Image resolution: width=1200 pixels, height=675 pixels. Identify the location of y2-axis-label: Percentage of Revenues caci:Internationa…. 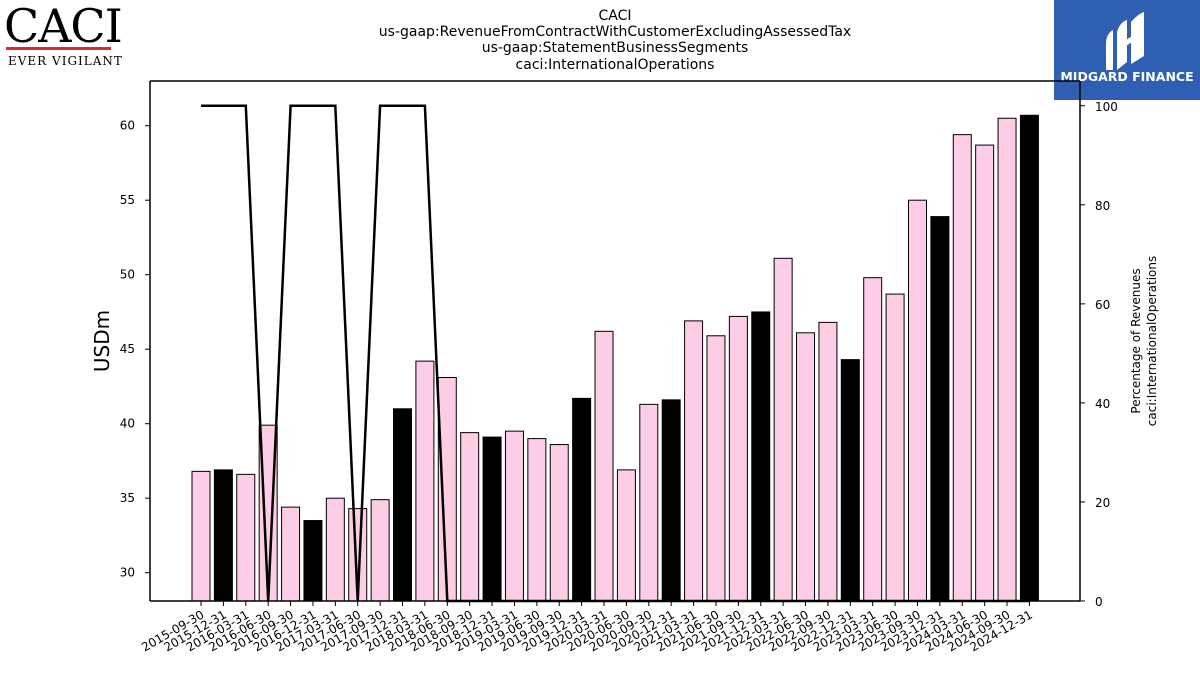
(1144, 341).